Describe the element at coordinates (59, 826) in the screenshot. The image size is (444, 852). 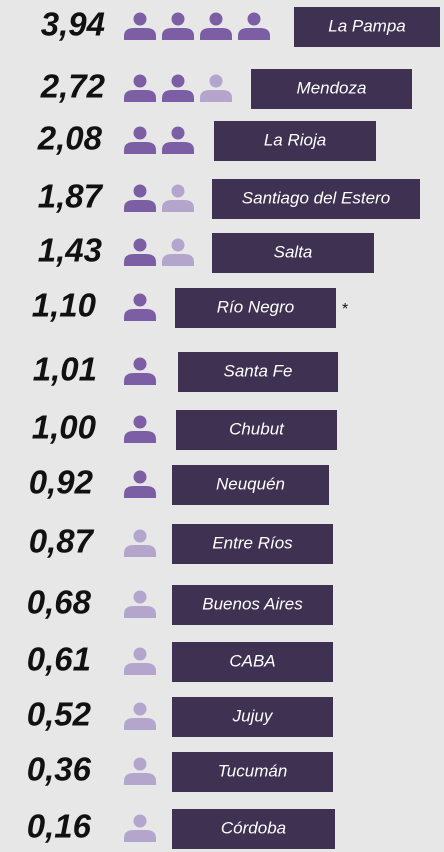
I see `value-label: 0,16` at that location.